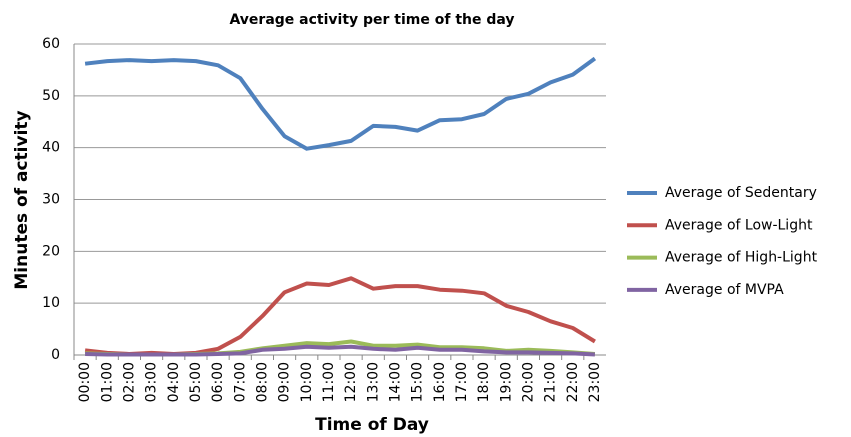 The height and width of the screenshot is (437, 851). Describe the element at coordinates (51, 251) in the screenshot. I see `y-tick-label: 20` at that location.